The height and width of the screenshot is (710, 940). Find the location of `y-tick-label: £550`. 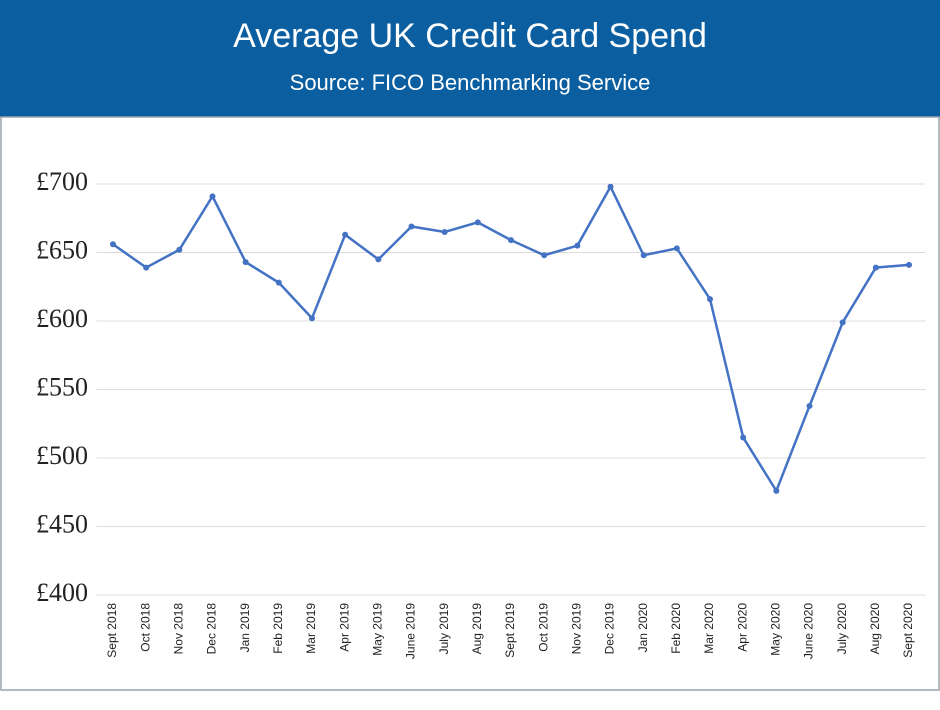

y-tick-label: £550 is located at coordinates (62, 386).